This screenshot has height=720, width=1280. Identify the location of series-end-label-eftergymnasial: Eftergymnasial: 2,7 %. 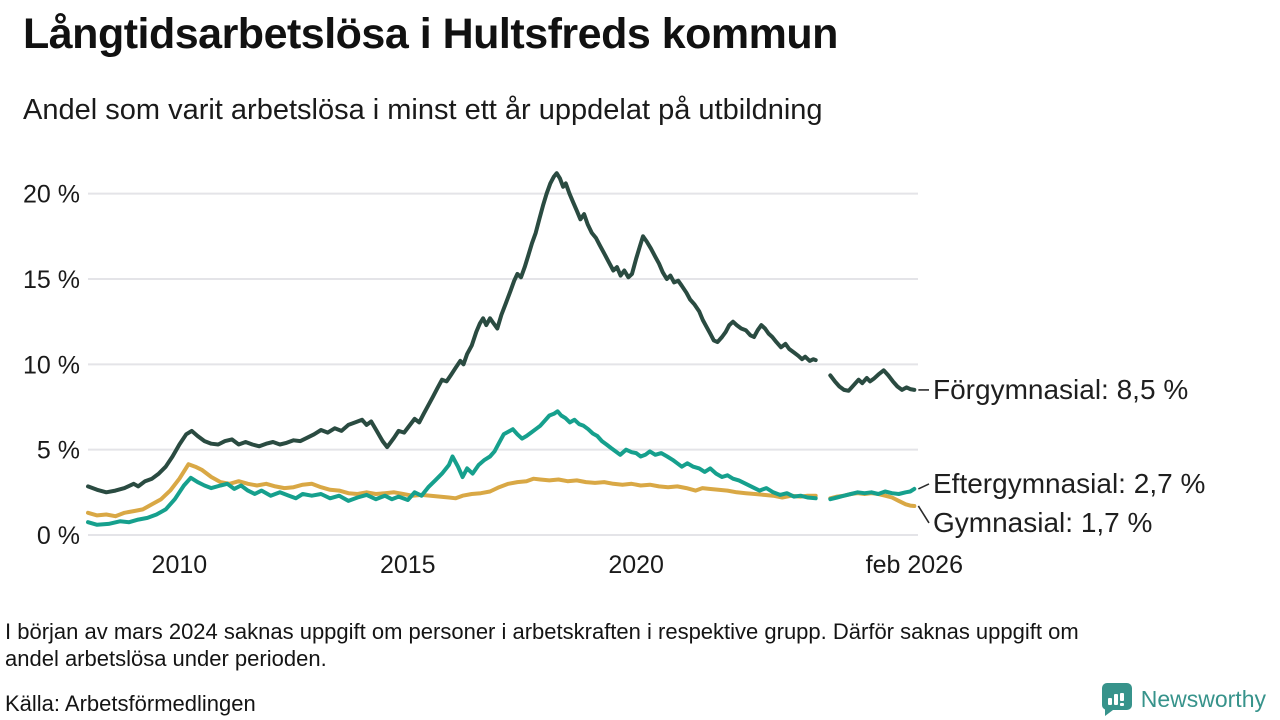
(1069, 483).